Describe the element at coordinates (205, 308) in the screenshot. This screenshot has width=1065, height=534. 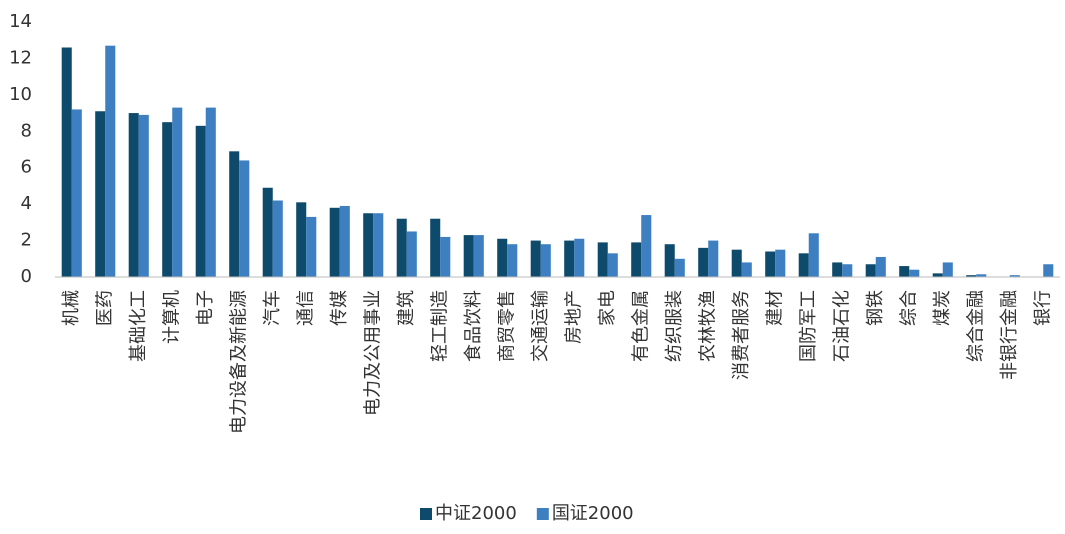
I see `x-tick-label: 电子` at that location.